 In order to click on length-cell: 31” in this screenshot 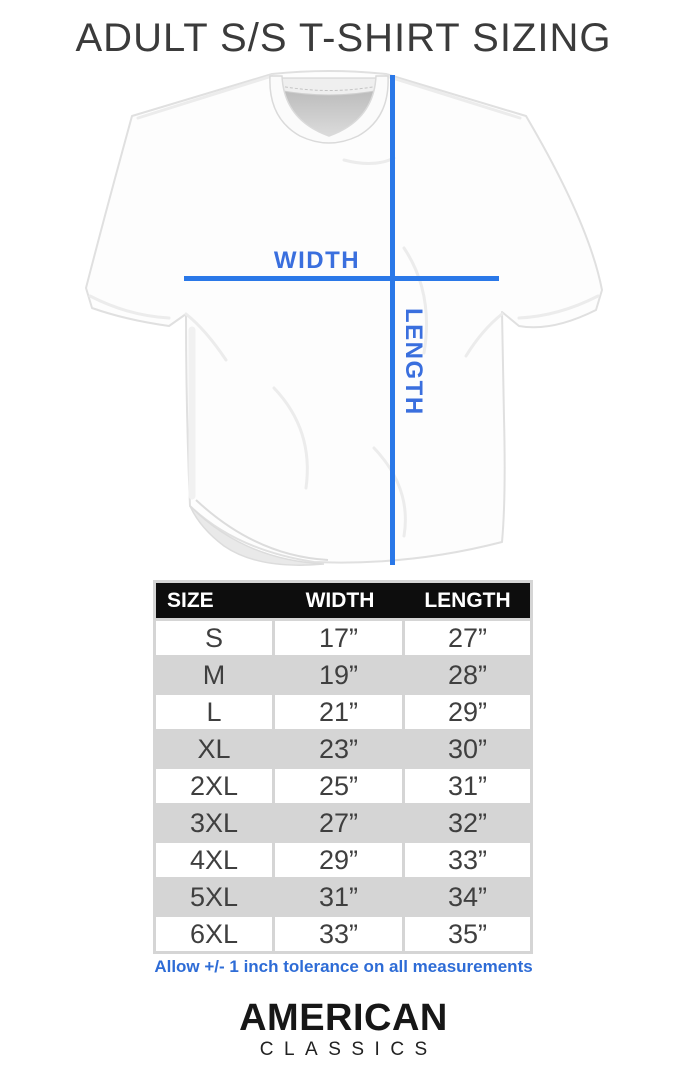, I will do `click(467, 786)`.